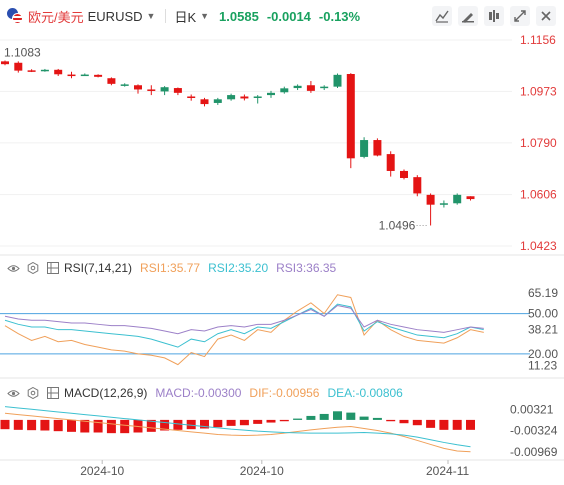 The image size is (564, 485). I want to click on rsi-reference-label: 50.00, so click(543, 314).